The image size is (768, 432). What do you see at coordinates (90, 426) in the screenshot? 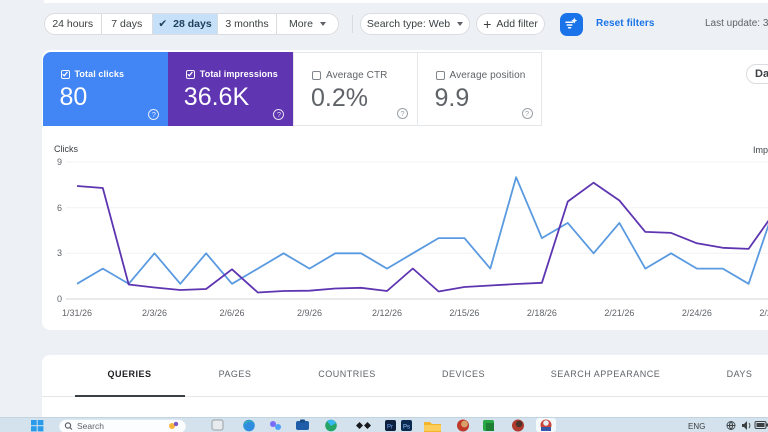
I see `svg-text: Search` at bounding box center [90, 426].